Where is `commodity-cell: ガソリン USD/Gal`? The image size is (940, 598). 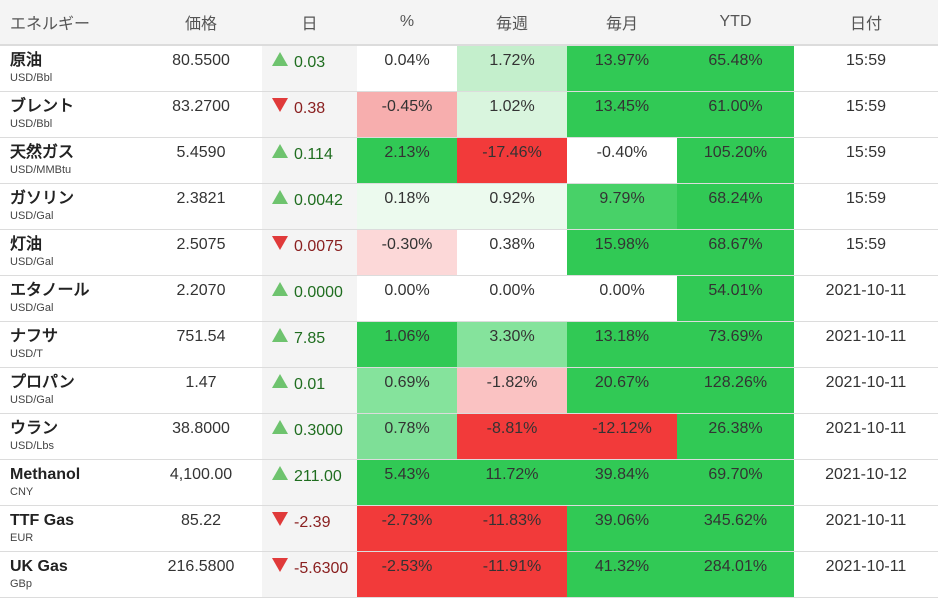
commodity-cell: ガソリン USD/Gal is located at coordinates (70, 206).